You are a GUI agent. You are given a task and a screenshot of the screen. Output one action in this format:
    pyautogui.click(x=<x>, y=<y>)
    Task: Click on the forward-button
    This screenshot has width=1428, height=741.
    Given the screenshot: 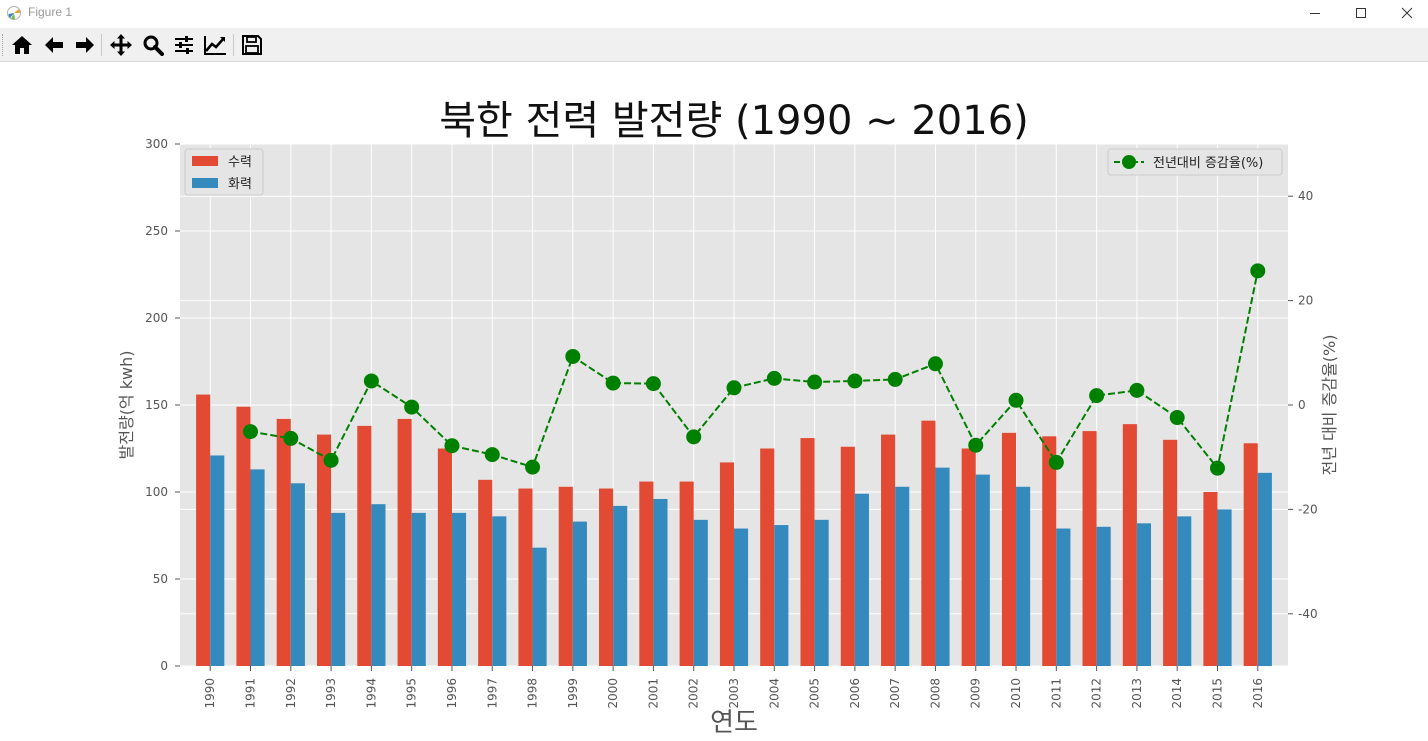 What is the action you would take?
    pyautogui.click(x=85, y=45)
    